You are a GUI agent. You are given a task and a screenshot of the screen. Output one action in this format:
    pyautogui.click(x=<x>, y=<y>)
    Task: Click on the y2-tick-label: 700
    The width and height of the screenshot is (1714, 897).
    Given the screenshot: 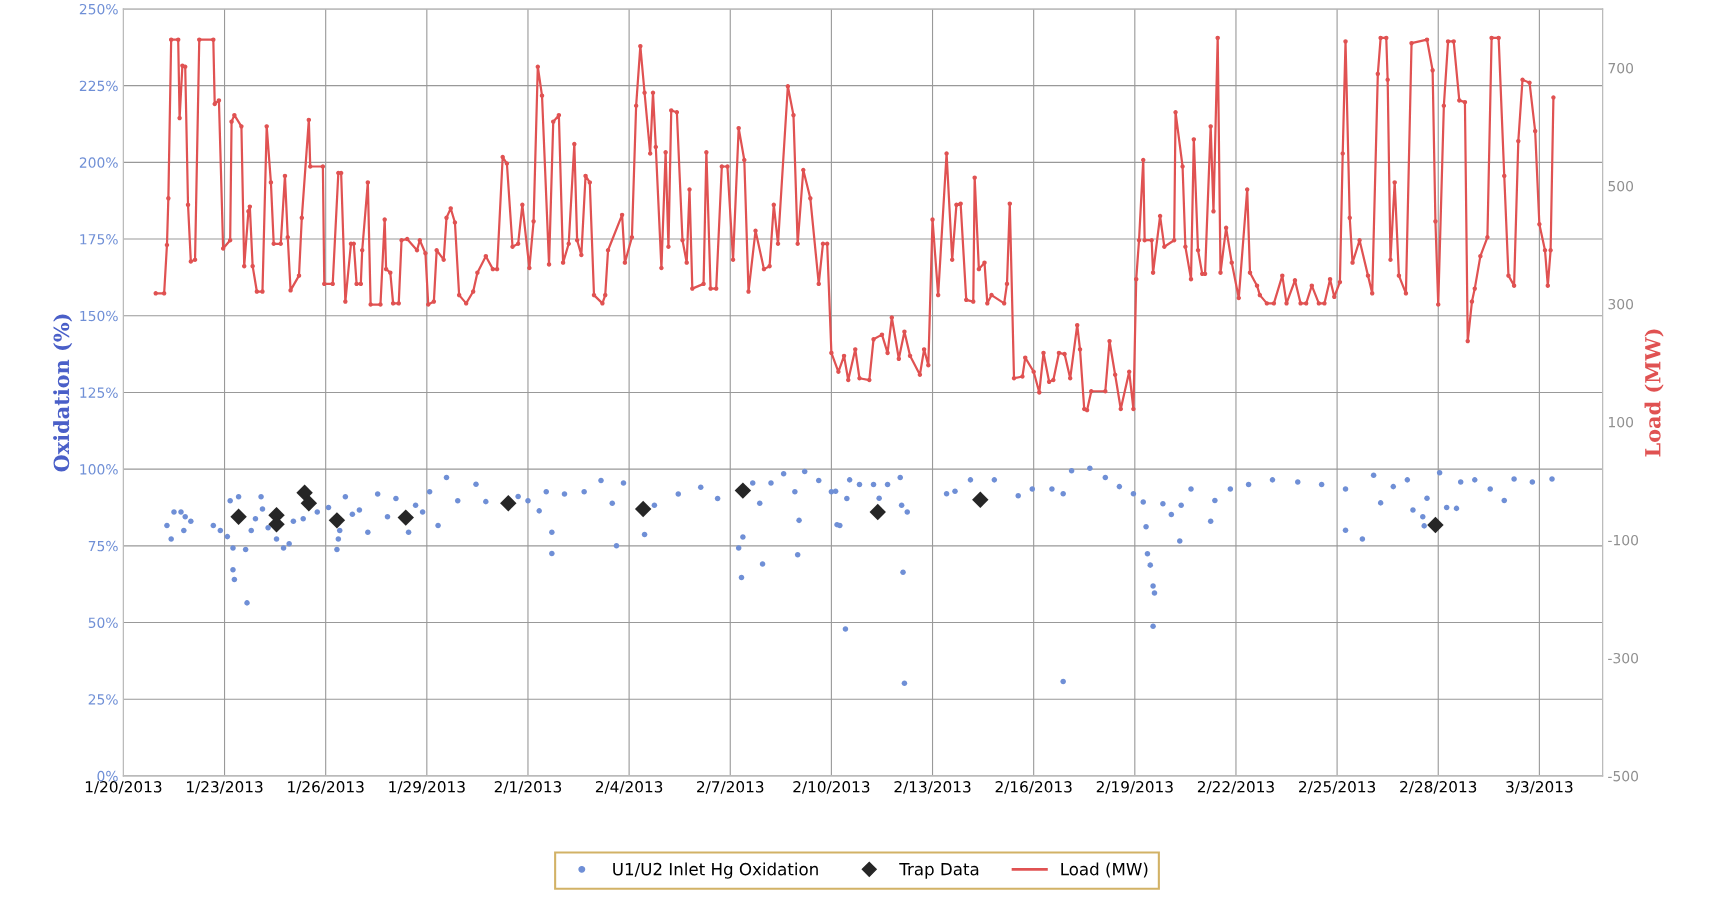 What is the action you would take?
    pyautogui.click(x=1621, y=68)
    